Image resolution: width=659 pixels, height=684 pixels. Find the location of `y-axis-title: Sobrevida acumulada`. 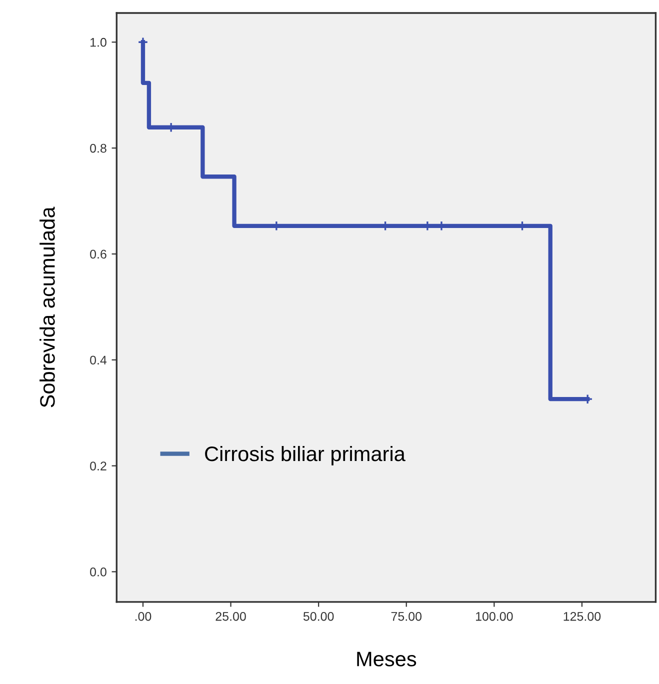

y-axis-title: Sobrevida acumulada is located at coordinates (47, 307).